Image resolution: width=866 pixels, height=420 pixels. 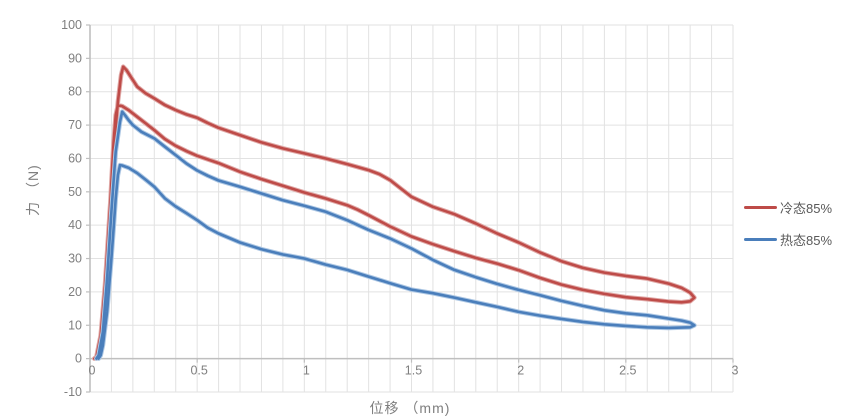 I want to click on x-tick-label: 1.5, so click(x=413, y=371).